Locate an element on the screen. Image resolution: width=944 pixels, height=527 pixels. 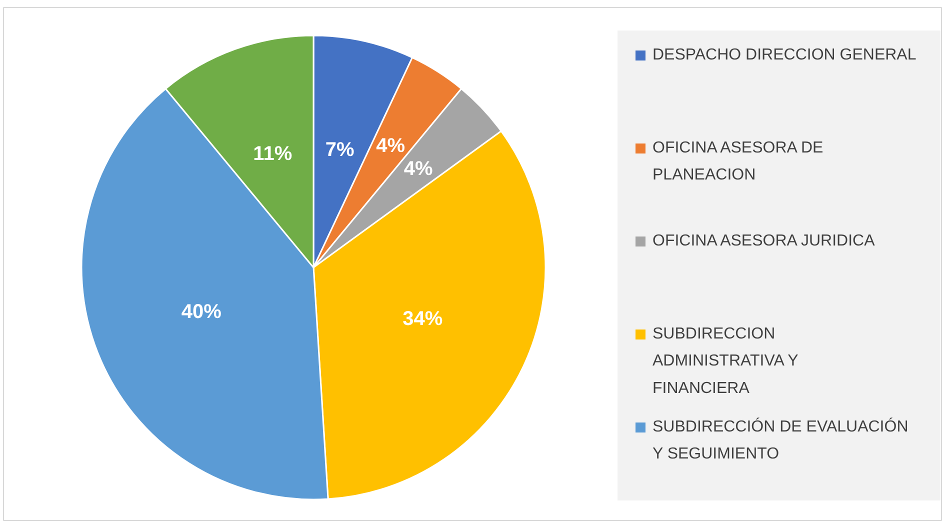
data-label: 34% is located at coordinates (422, 319).